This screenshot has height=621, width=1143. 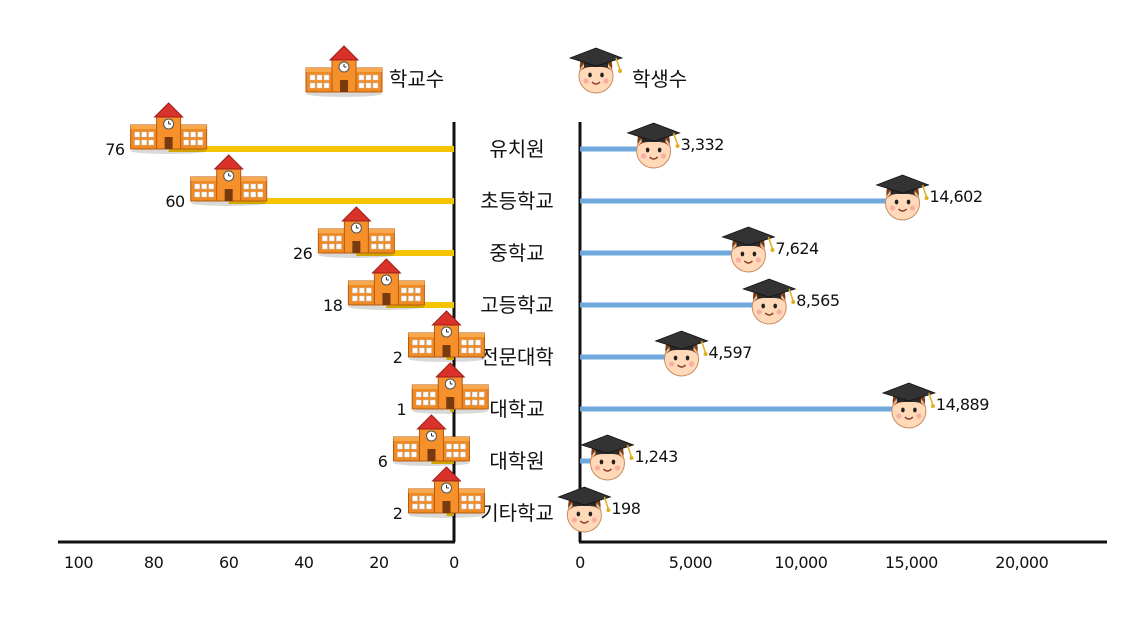 What do you see at coordinates (379, 562) in the screenshot?
I see `left-axis-tick-label: 20` at bounding box center [379, 562].